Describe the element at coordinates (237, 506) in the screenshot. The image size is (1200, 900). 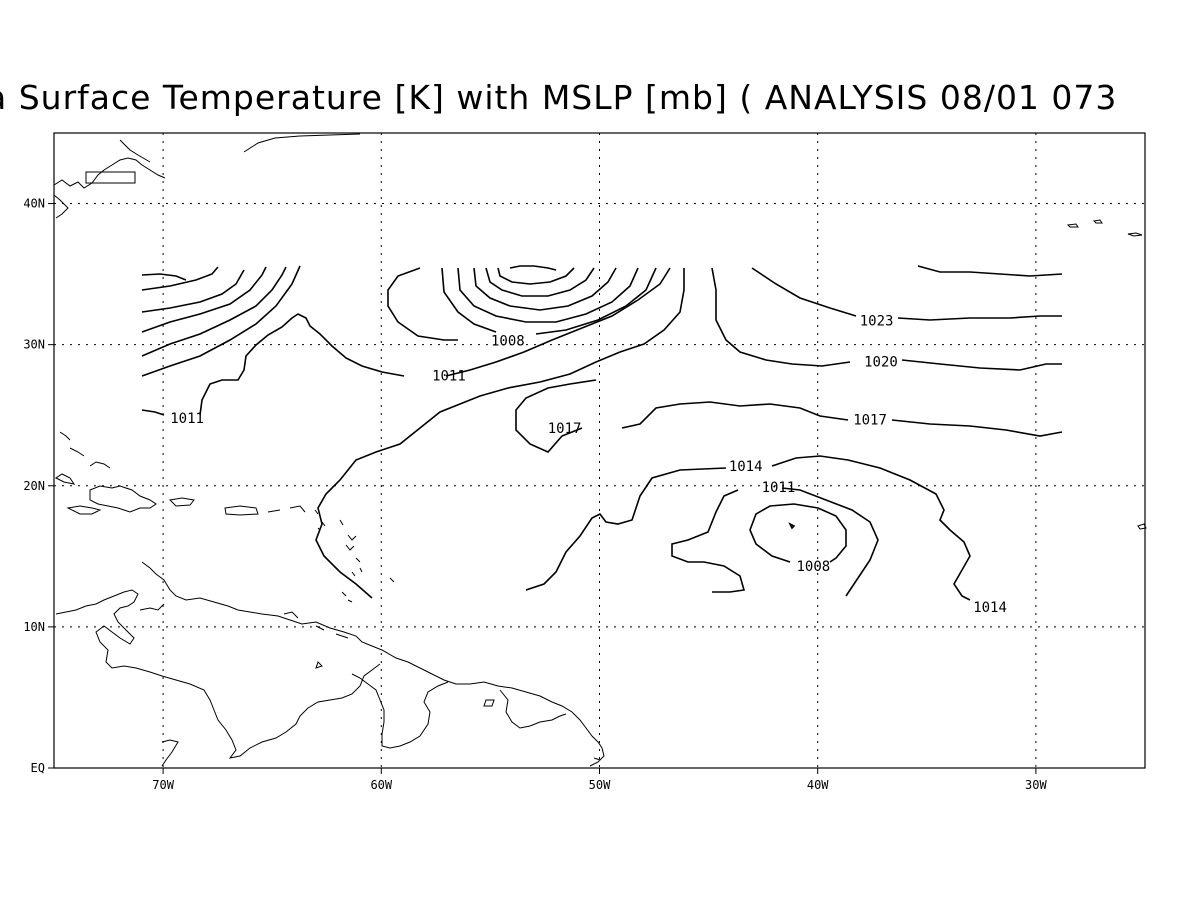
I see `coastline-puerto-rico` at that location.